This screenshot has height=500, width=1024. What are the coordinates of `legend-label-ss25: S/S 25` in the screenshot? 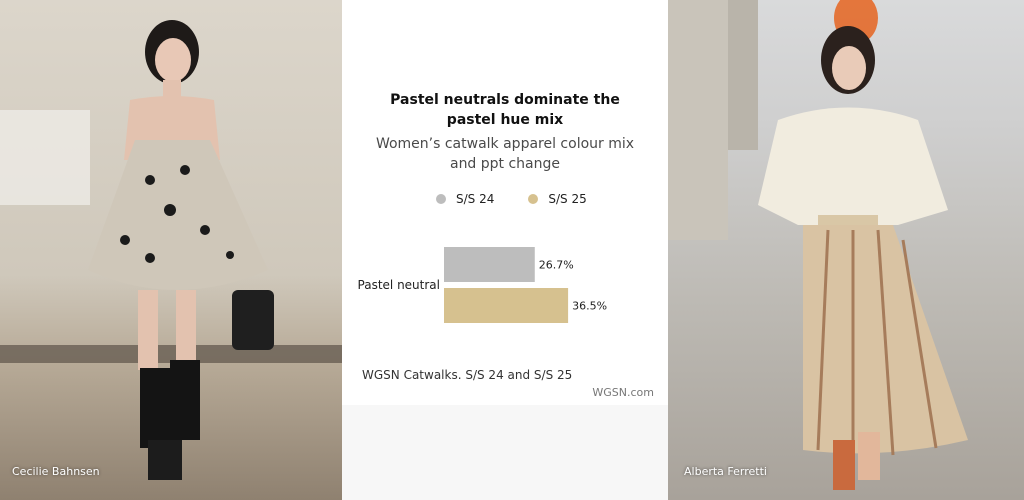 It's located at (567, 199).